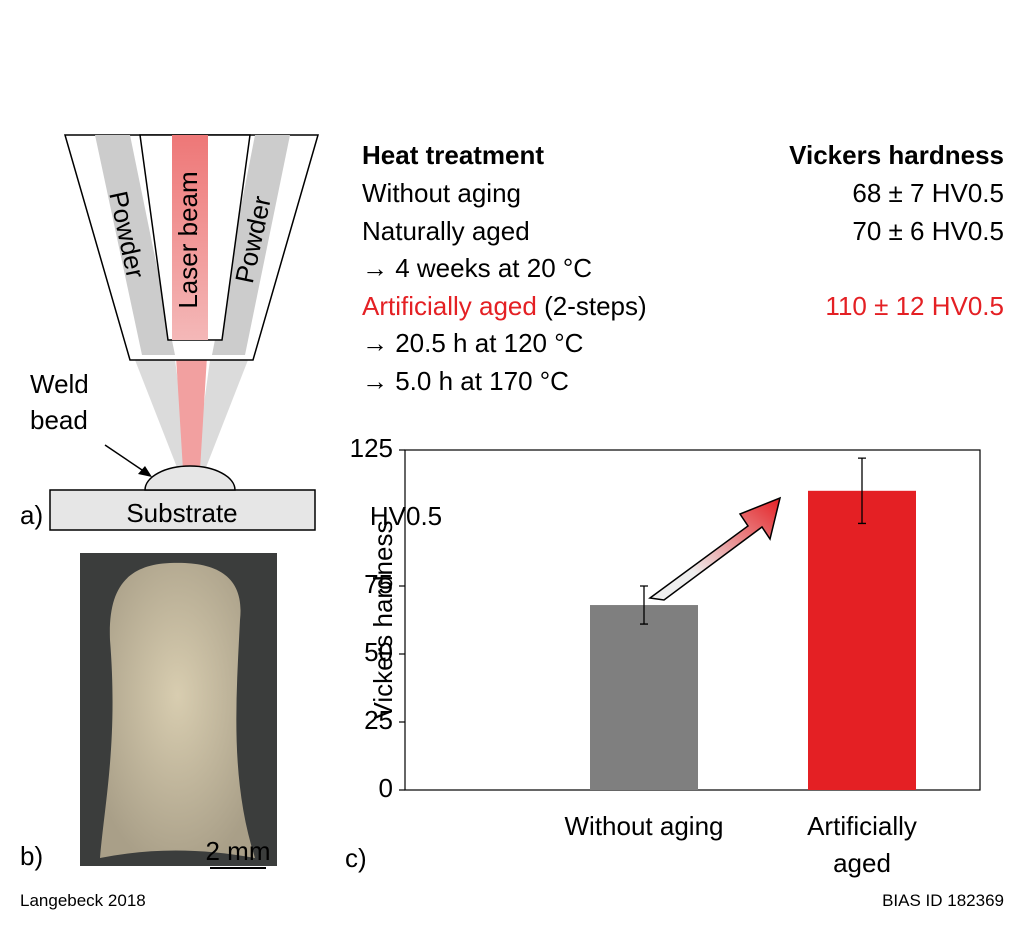 The width and height of the screenshot is (1024, 926). Describe the element at coordinates (406, 516) in the screenshot. I see `y-axis-unit: HV0.5` at that location.